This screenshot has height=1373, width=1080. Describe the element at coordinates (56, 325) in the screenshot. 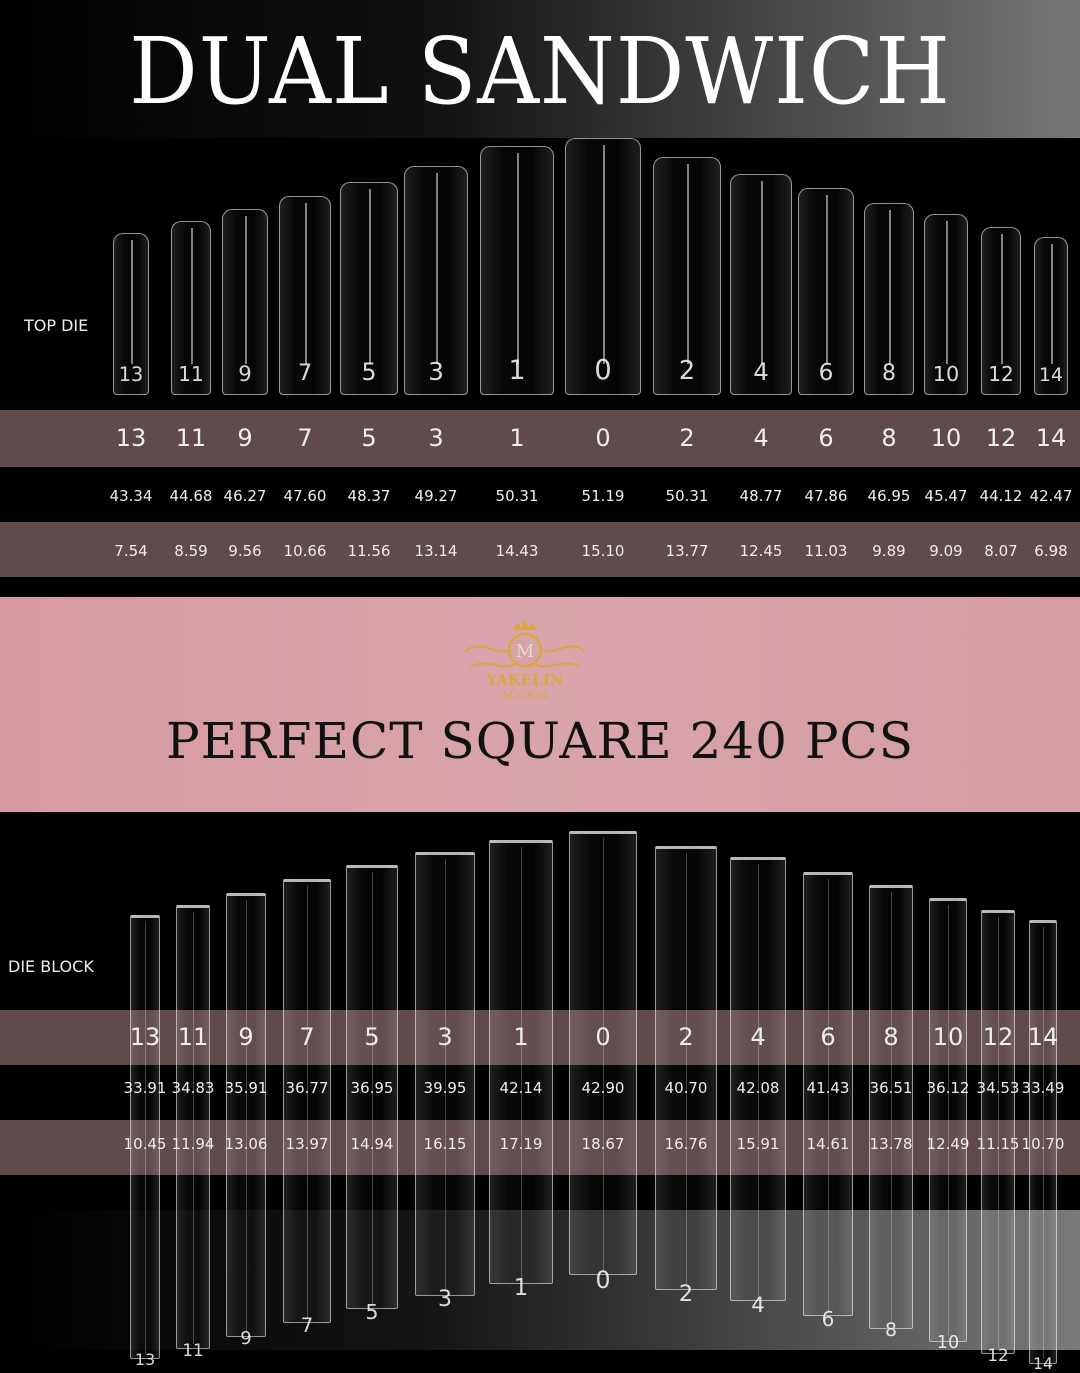

I see `top-die-label: TOP DIE` at that location.